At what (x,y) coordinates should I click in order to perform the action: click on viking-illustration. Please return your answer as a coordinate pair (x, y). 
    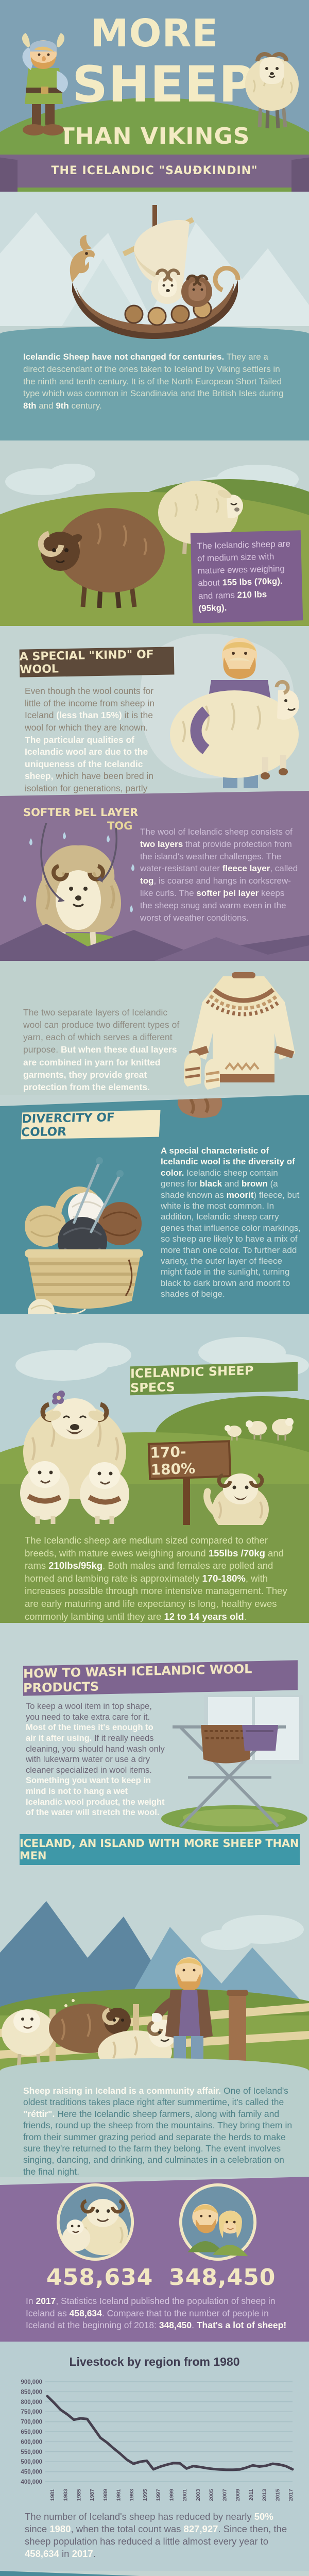
    Looking at the image, I should click on (45, 84).